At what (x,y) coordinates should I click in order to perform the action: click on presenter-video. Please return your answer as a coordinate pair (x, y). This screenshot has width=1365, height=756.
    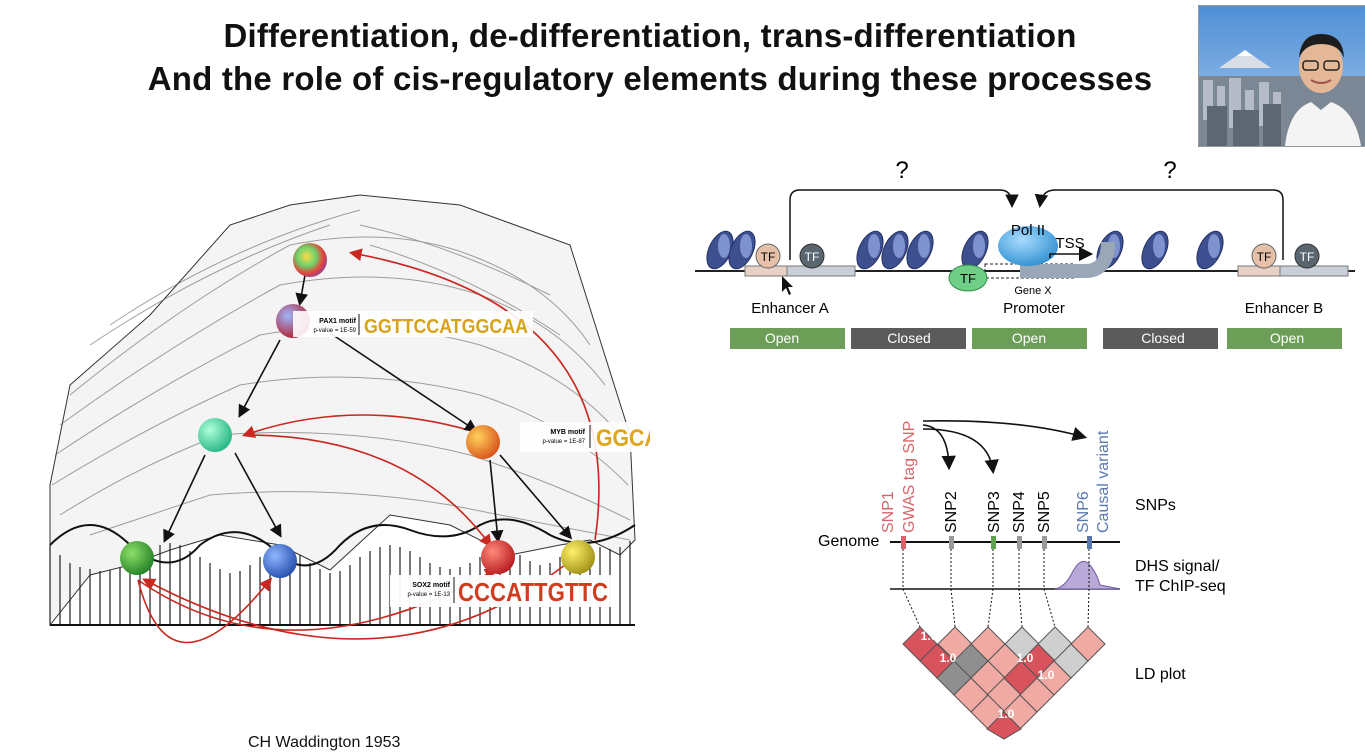
    Looking at the image, I should click on (1281, 76).